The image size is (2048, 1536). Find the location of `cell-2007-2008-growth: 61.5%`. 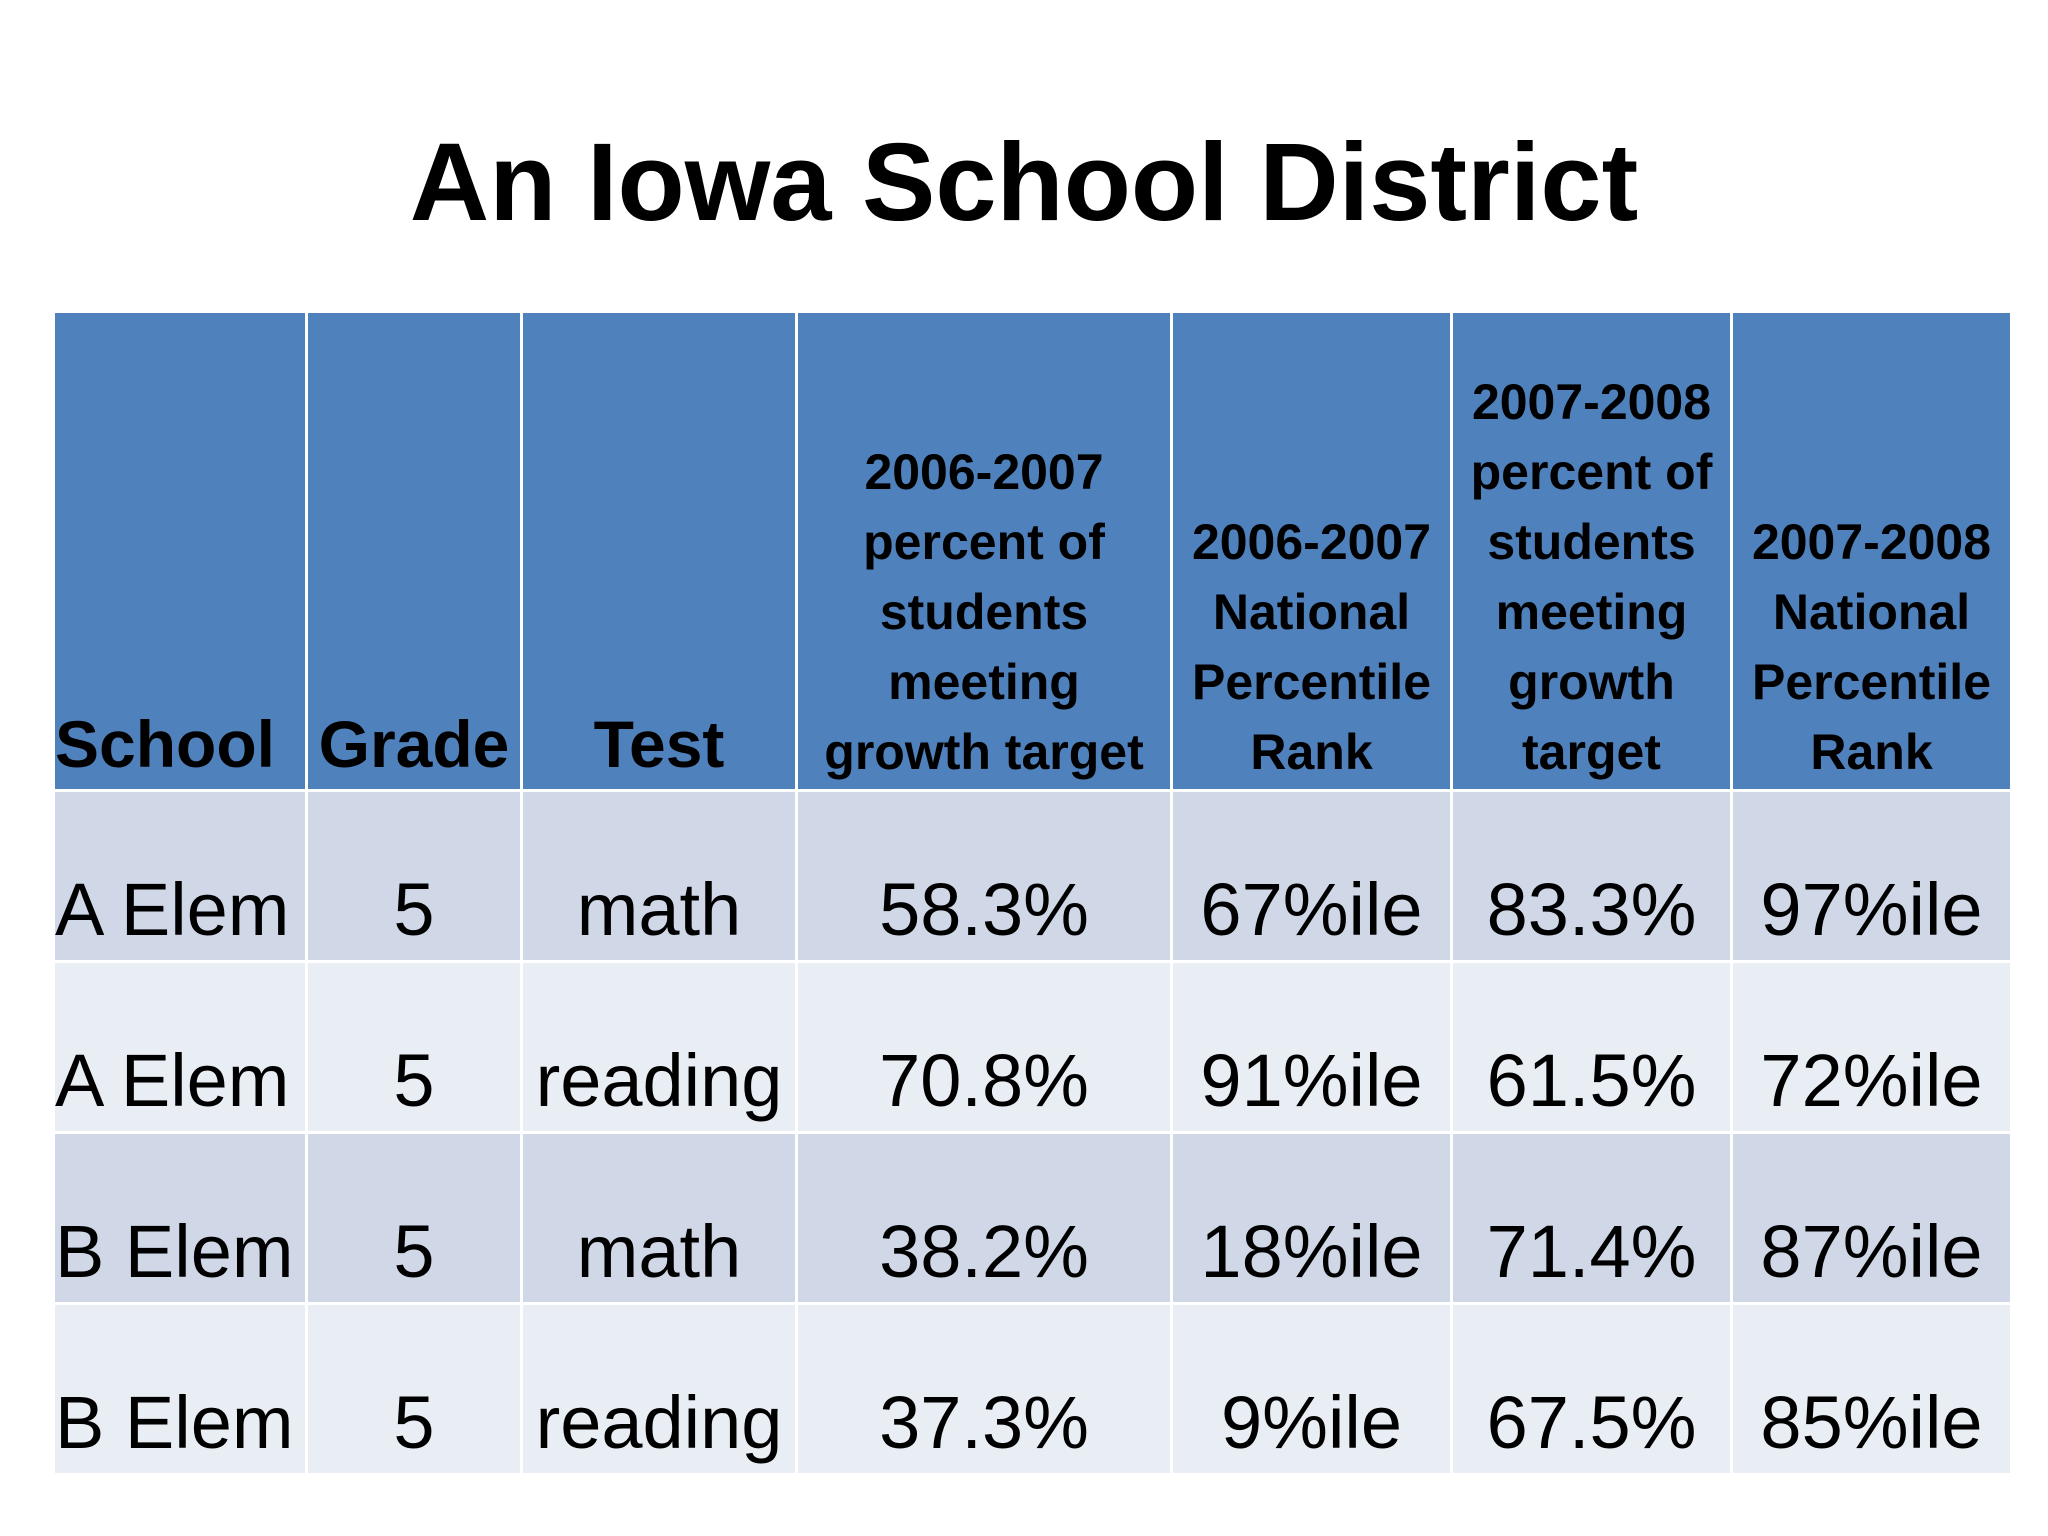

cell-2007-2008-growth: 61.5% is located at coordinates (1591, 1047).